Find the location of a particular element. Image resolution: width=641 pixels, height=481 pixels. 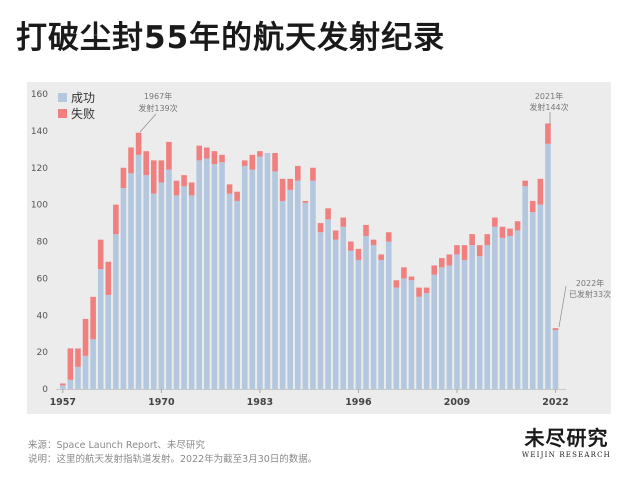

bar-failure-2002 is located at coordinates (404, 273).